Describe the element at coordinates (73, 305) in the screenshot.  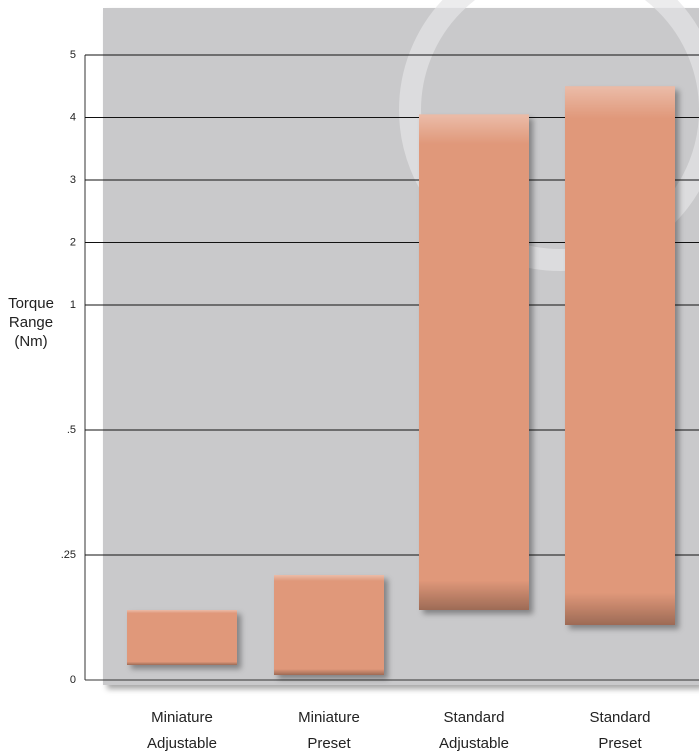
I see `y-tick-label: 1` at that location.